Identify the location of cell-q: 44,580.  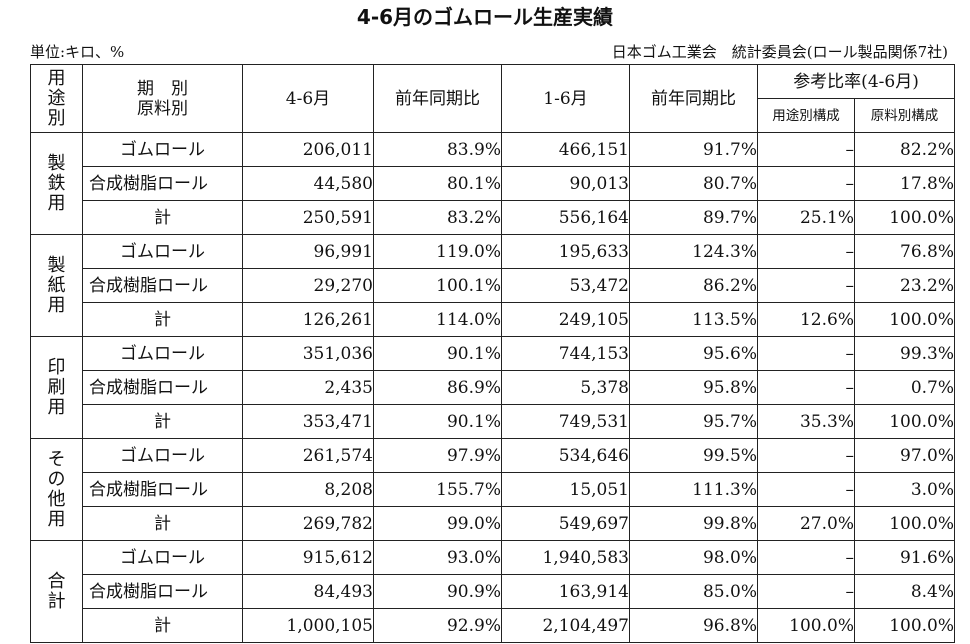
(308, 183).